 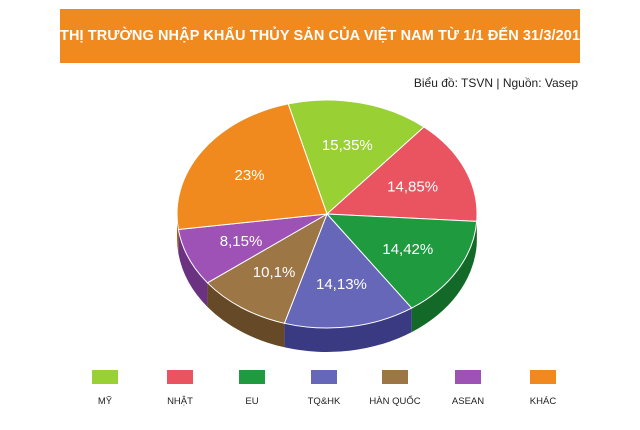 What do you see at coordinates (347, 145) in the screenshot?
I see `pie-label-my: 15,35%` at bounding box center [347, 145].